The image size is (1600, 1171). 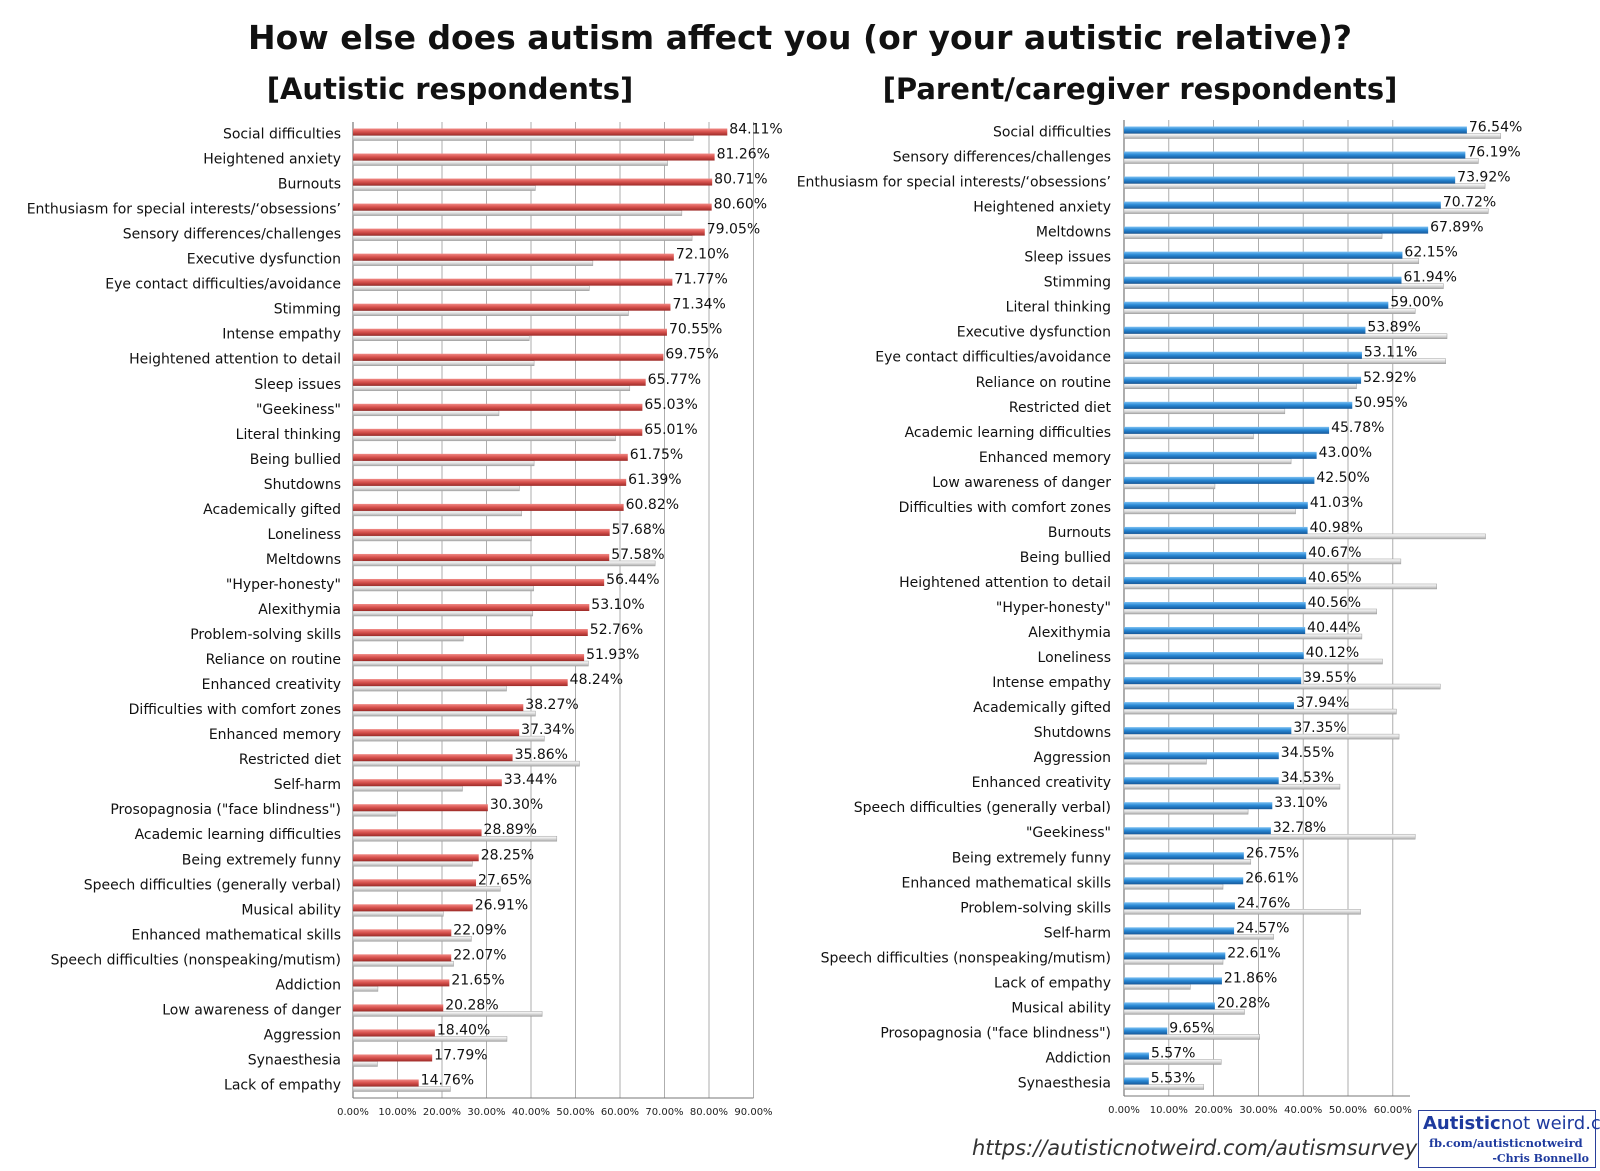 What do you see at coordinates (698, 305) in the screenshot?
I see `data-label: 71.34%` at bounding box center [698, 305].